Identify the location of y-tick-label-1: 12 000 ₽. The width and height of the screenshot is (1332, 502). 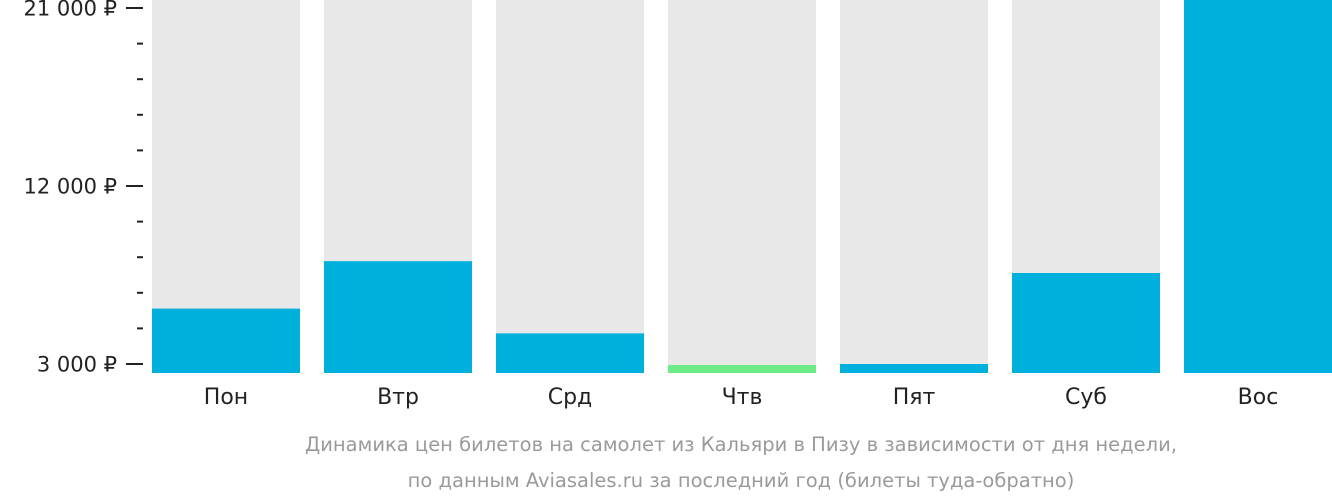
(70, 187).